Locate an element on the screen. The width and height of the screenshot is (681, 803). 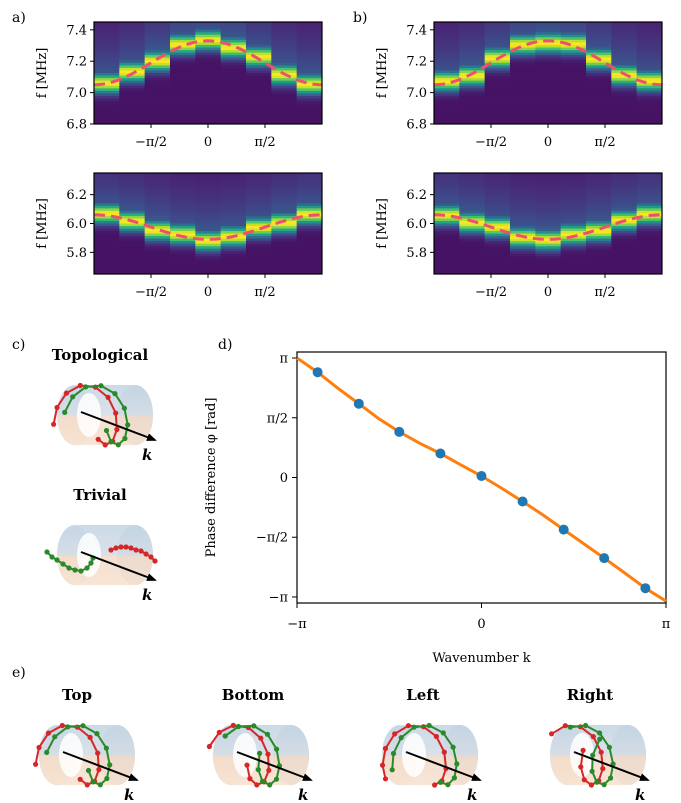
label-top: Top is located at coordinates (77, 695).